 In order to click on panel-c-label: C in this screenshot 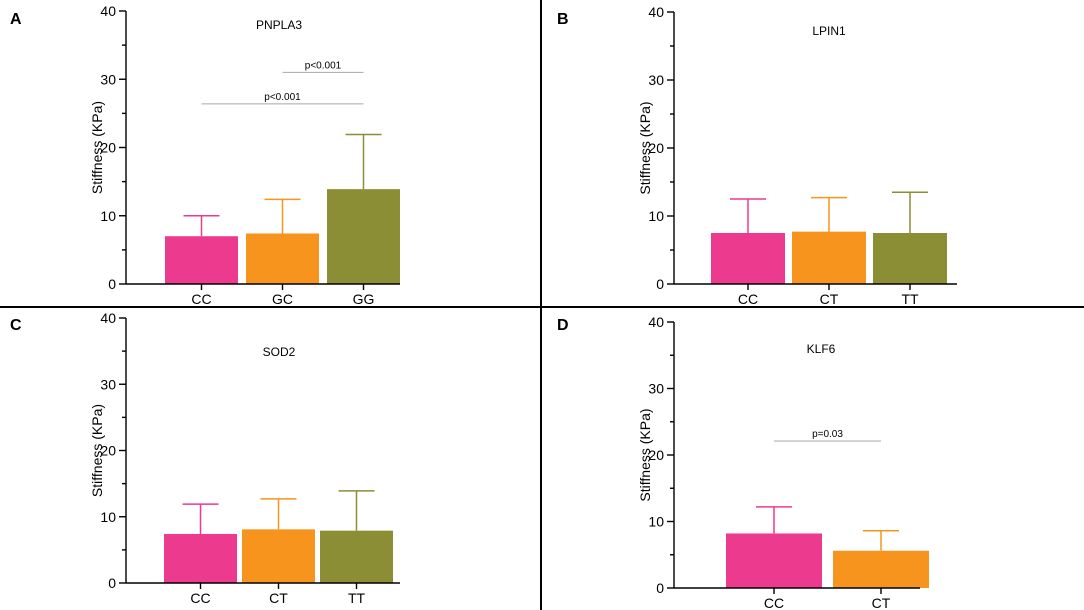, I will do `click(16, 325)`.